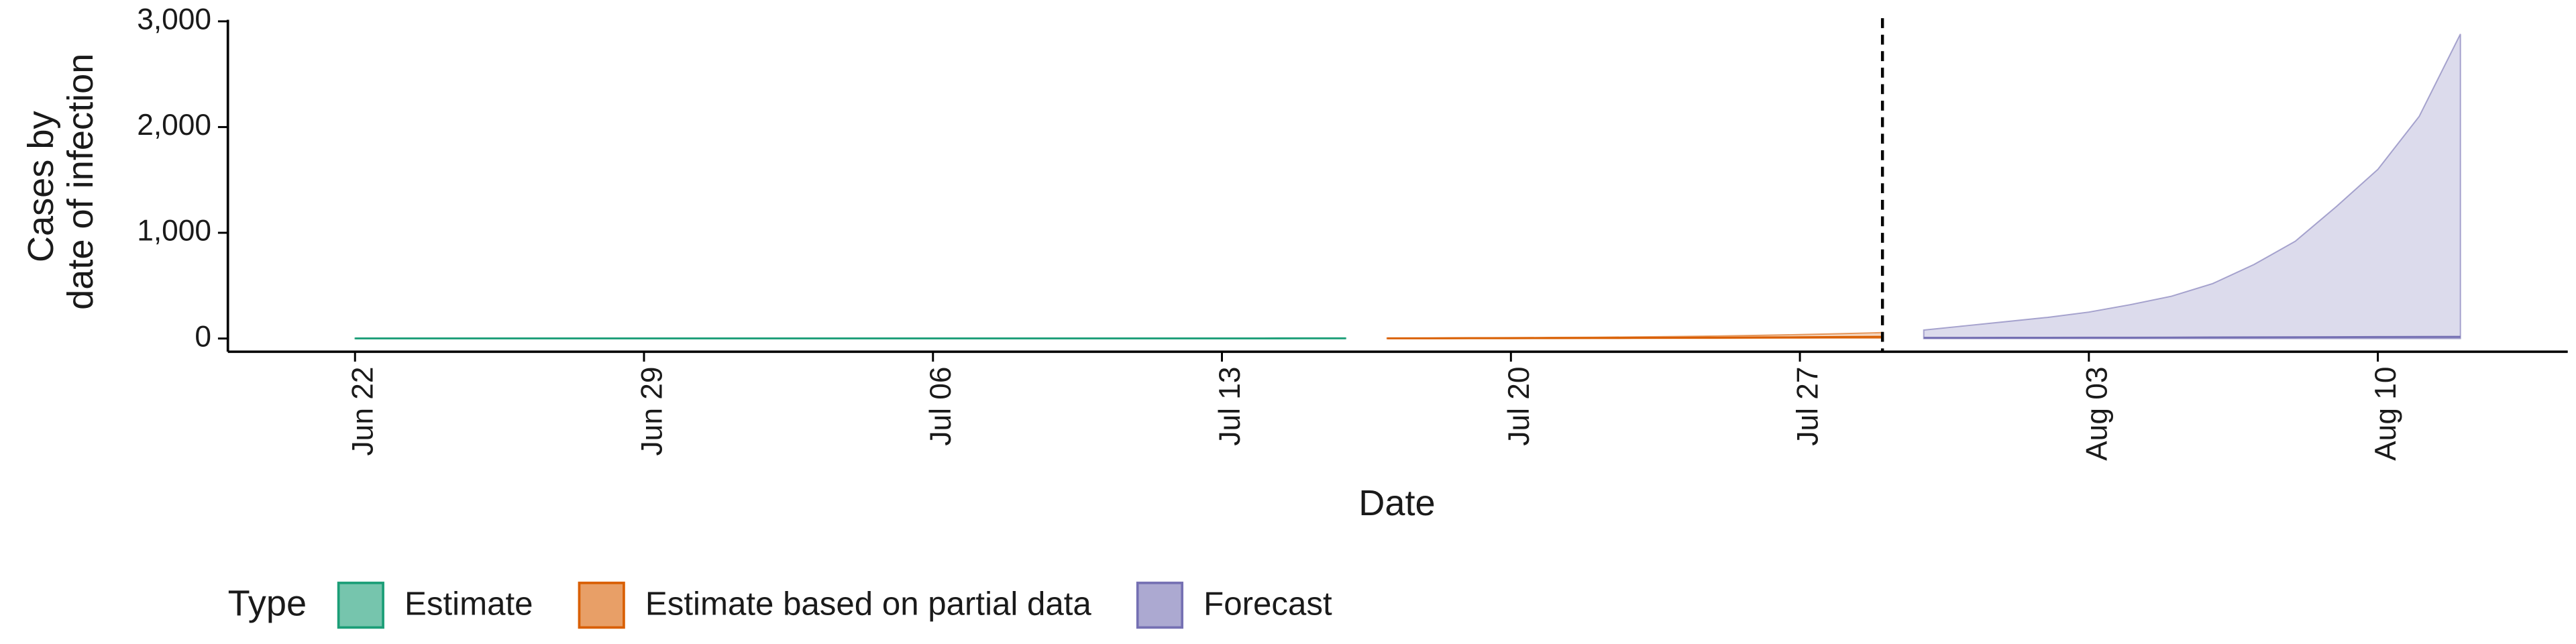 The height and width of the screenshot is (644, 2576). I want to click on legend-label: Forecast, so click(1267, 603).